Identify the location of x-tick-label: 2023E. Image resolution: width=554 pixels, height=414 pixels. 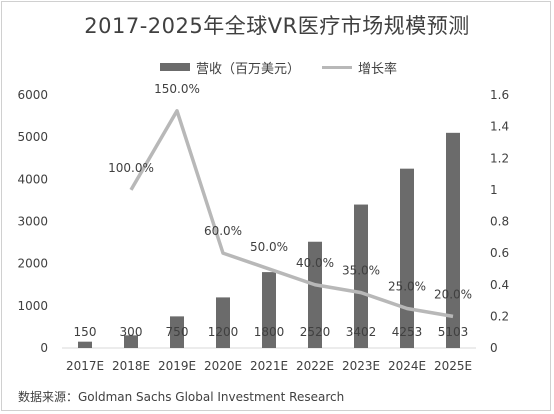
(361, 366).